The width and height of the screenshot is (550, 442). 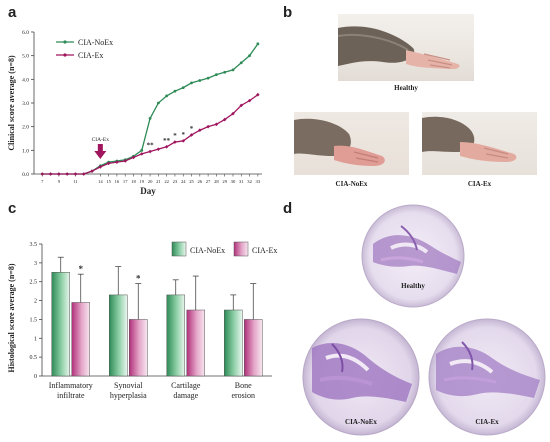 What do you see at coordinates (35, 264) in the screenshot?
I see `y-tick-label: 3` at bounding box center [35, 264].